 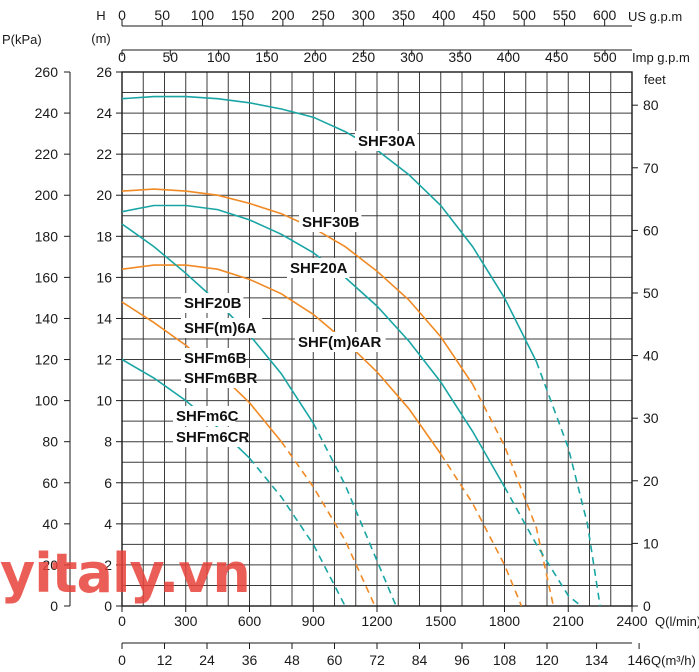 I want to click on imp-gpm-tick-label: 300, so click(x=412, y=57).